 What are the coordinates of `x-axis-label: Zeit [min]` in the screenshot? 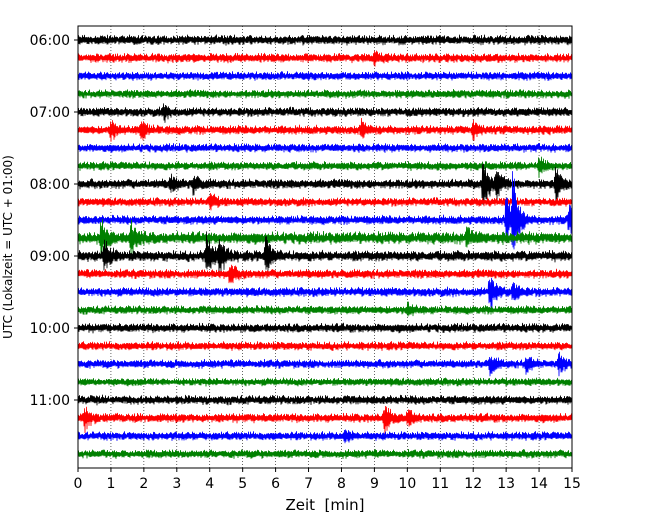 It's located at (324, 505).